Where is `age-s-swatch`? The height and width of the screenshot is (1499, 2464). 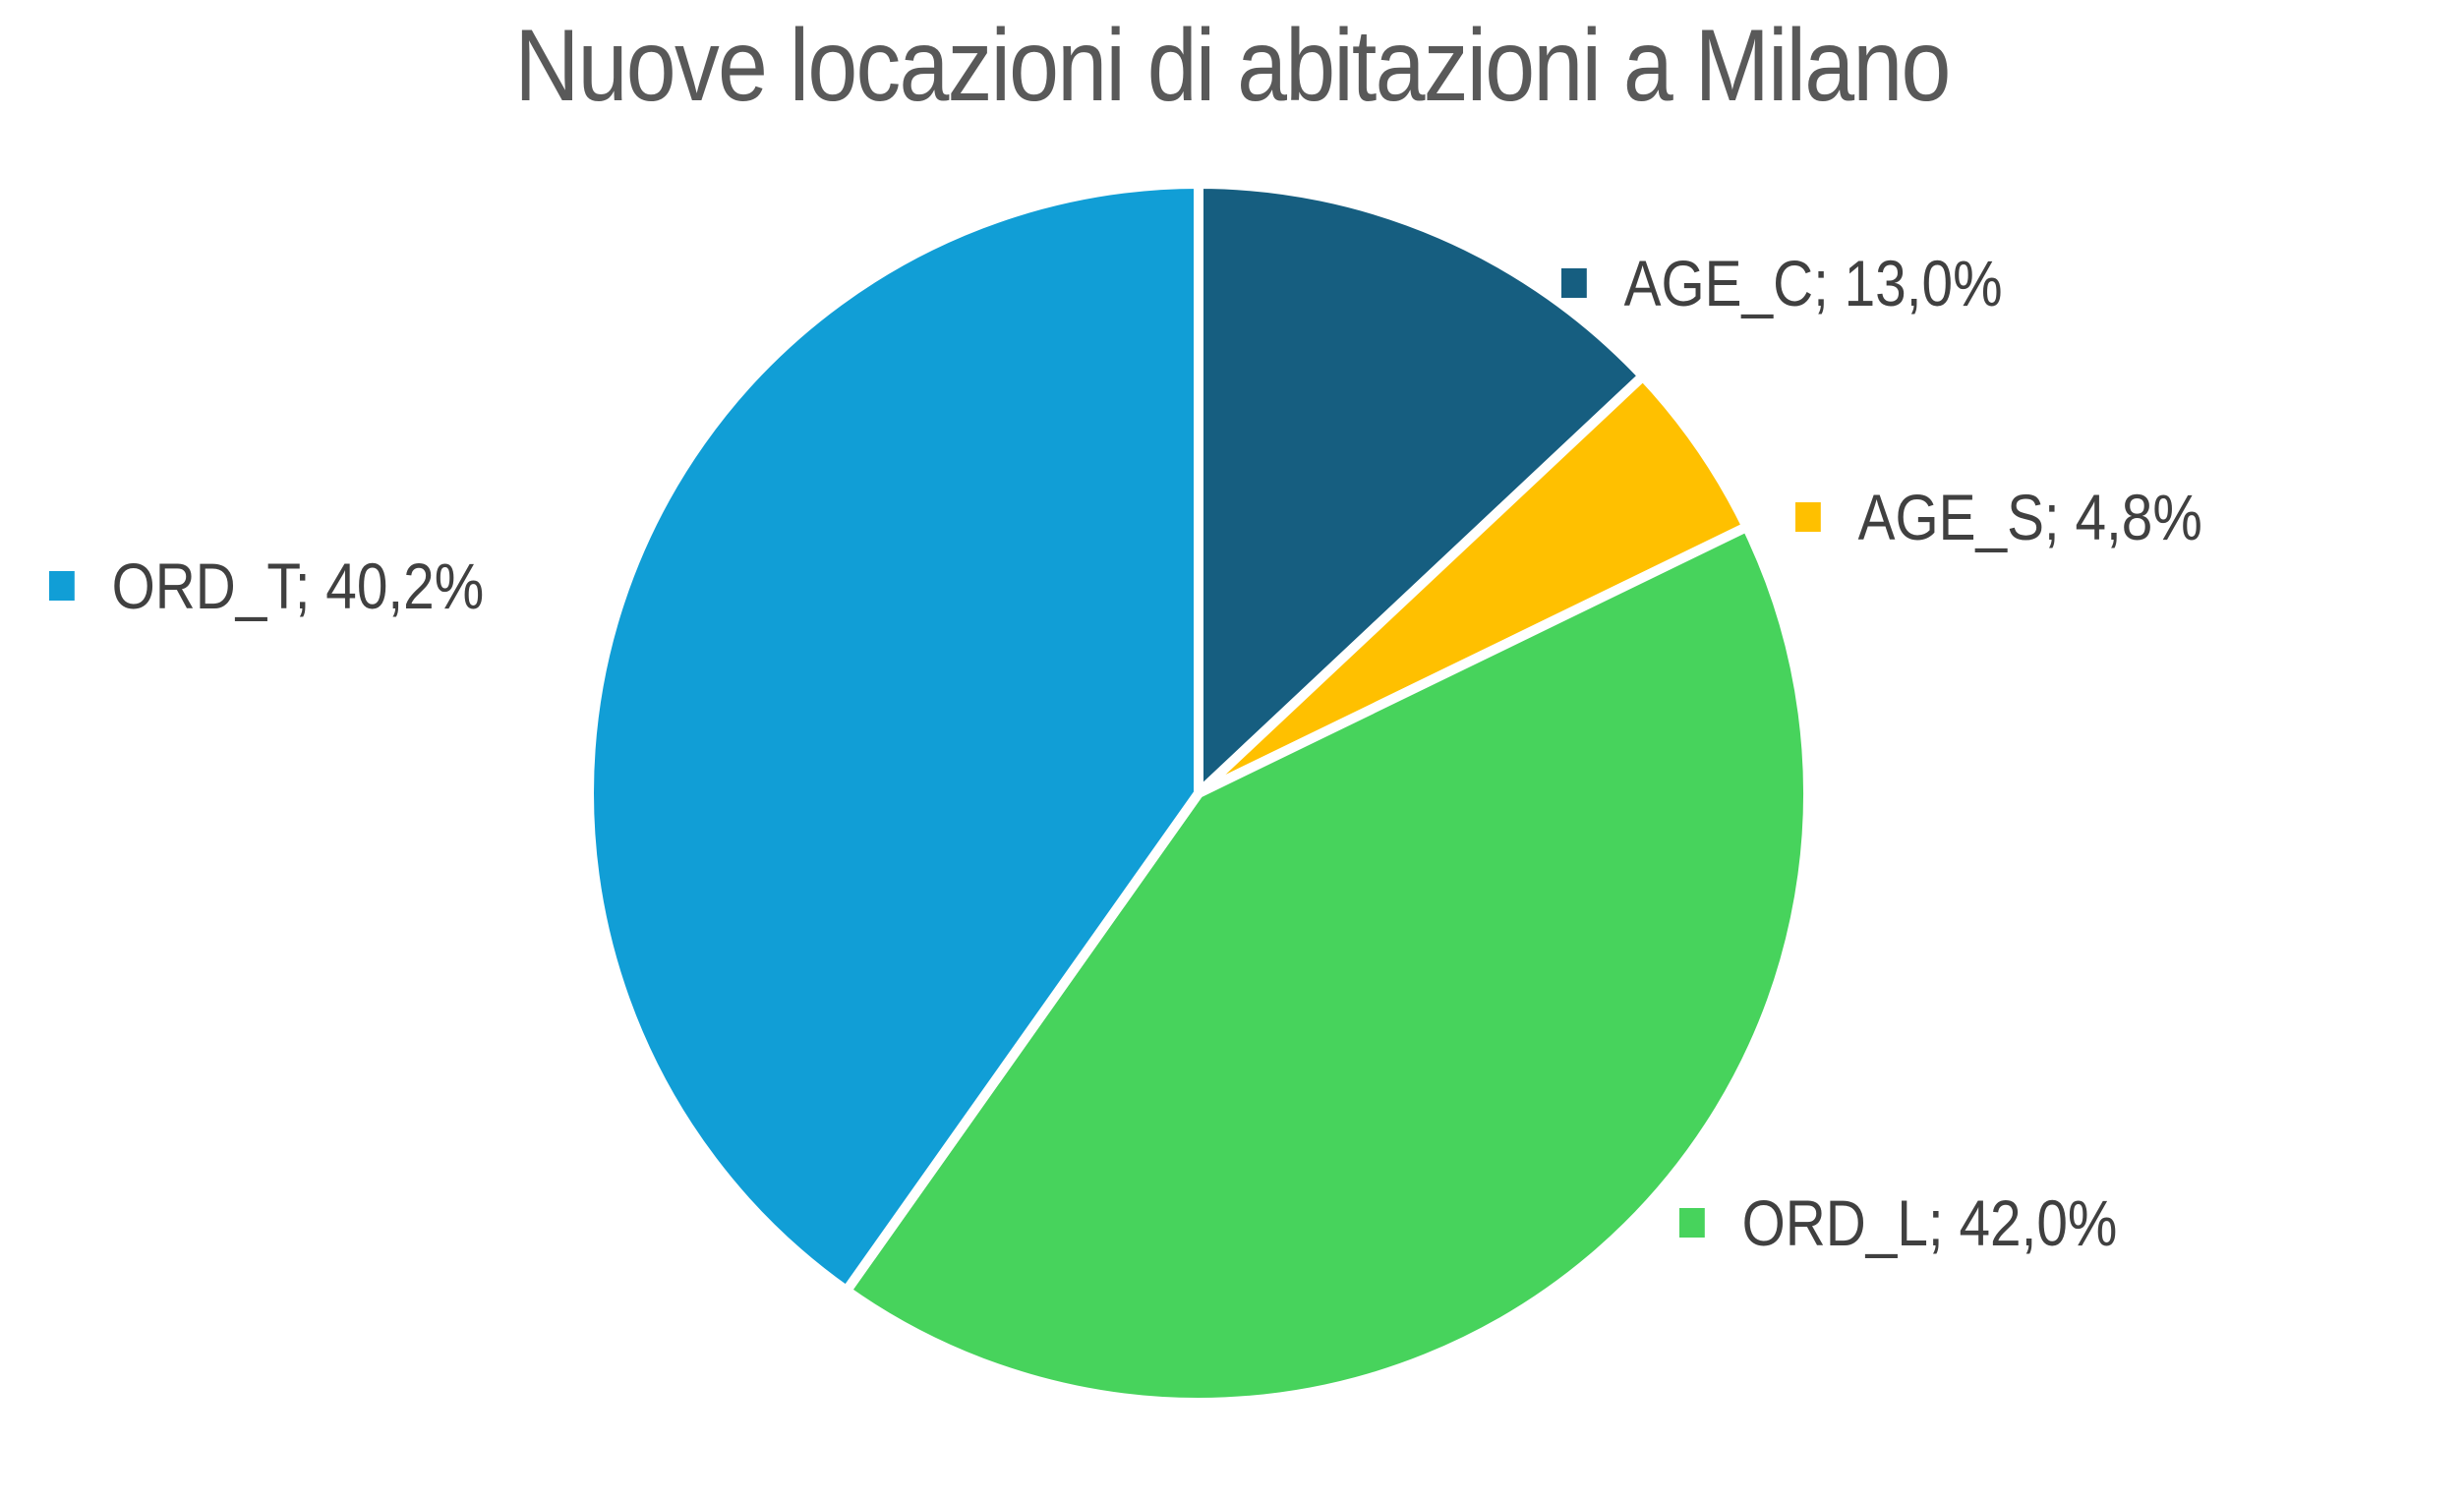 age-s-swatch is located at coordinates (1808, 517).